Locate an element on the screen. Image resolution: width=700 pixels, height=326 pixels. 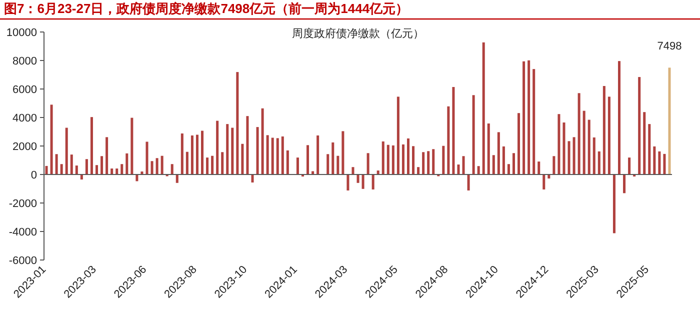
y-tick-label: -4000 is located at coordinates (22, 232).